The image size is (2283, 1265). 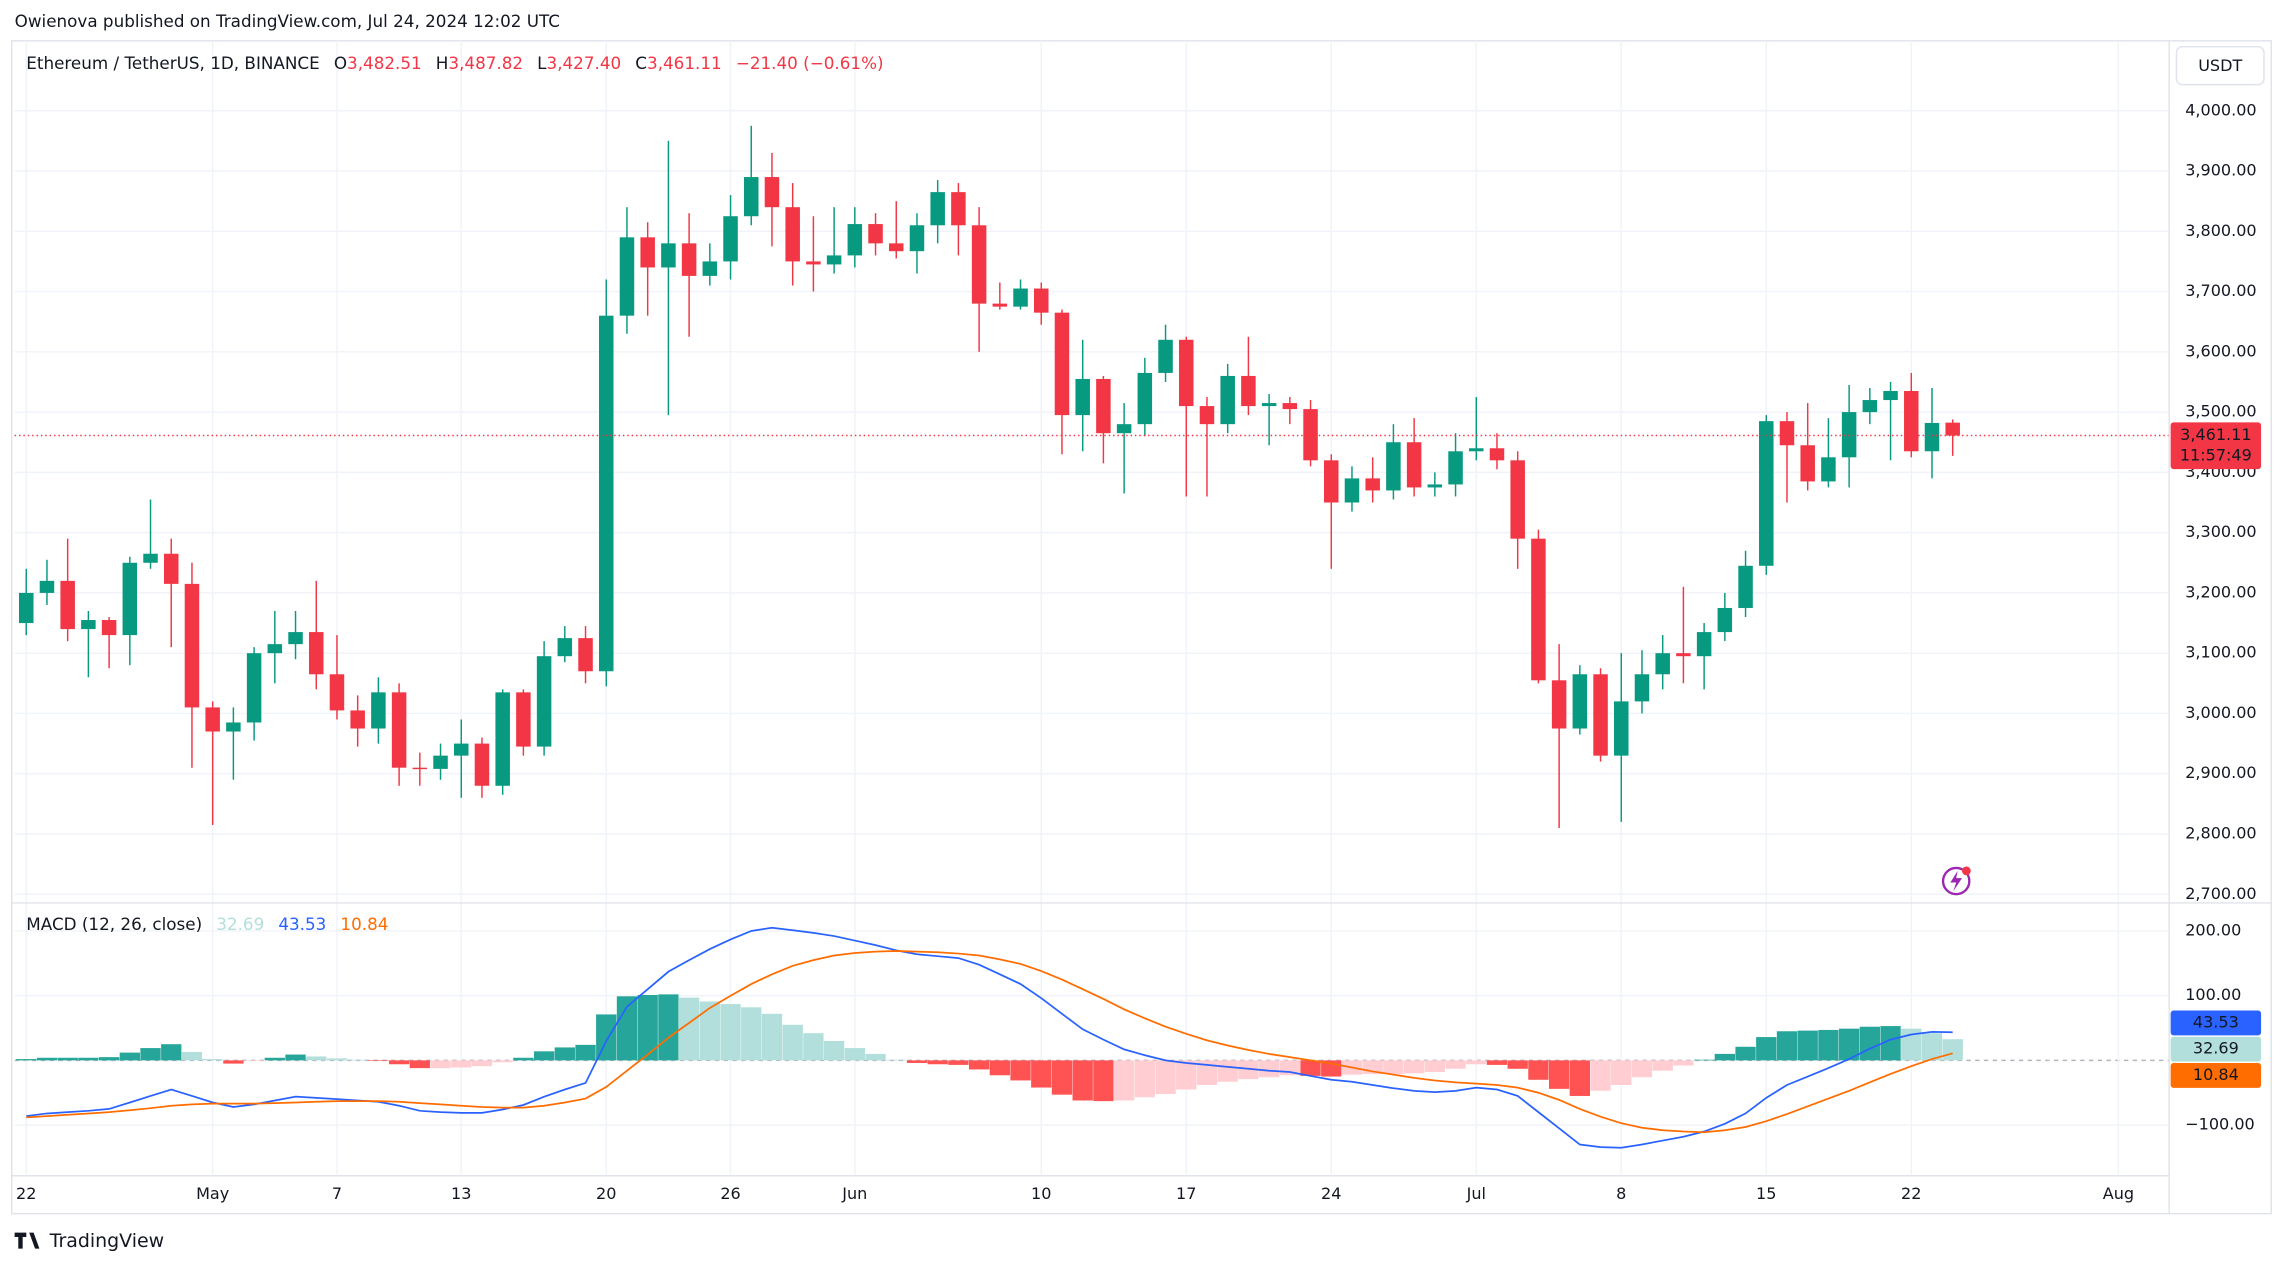 What do you see at coordinates (461, 1193) in the screenshot?
I see `x-tick-label: 13` at bounding box center [461, 1193].